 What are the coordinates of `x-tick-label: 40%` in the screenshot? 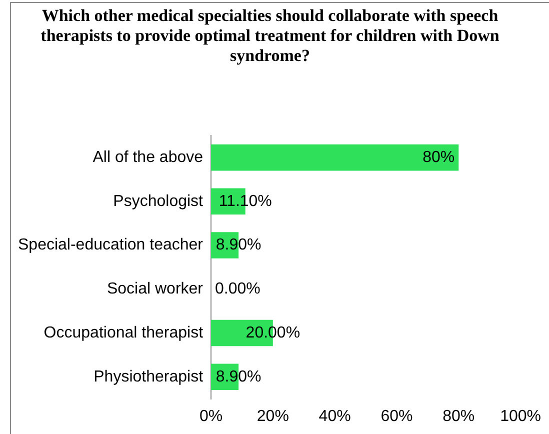 It's located at (334, 416).